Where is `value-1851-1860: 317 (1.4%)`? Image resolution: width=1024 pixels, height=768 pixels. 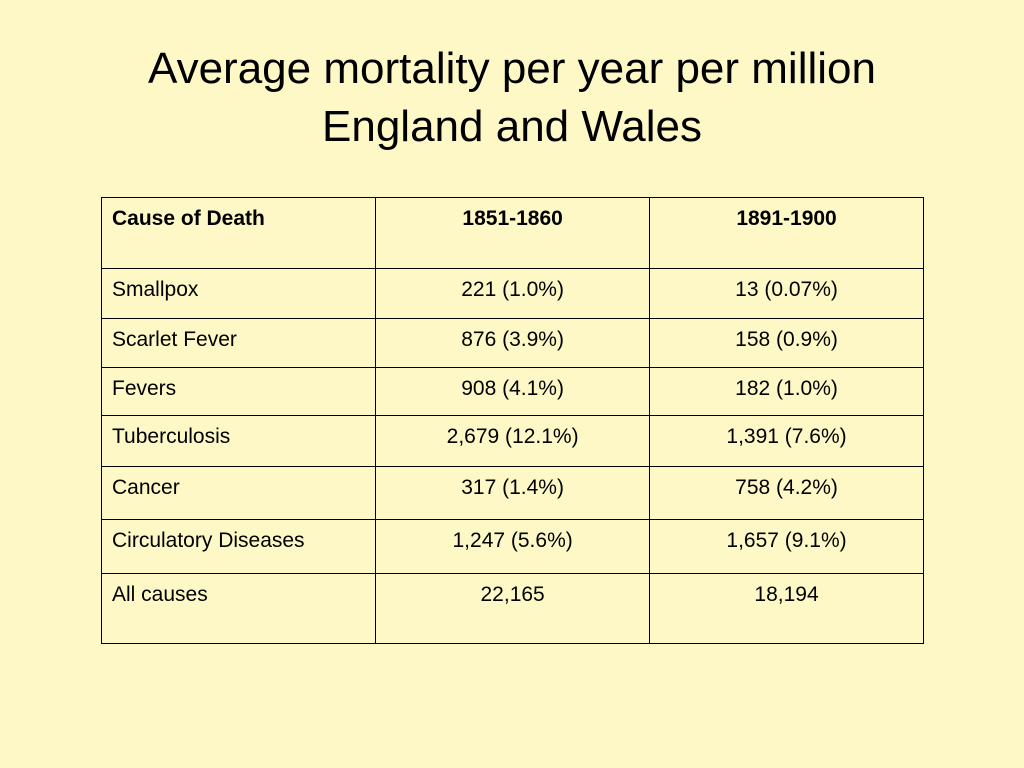 value-1851-1860: 317 (1.4%) is located at coordinates (513, 493).